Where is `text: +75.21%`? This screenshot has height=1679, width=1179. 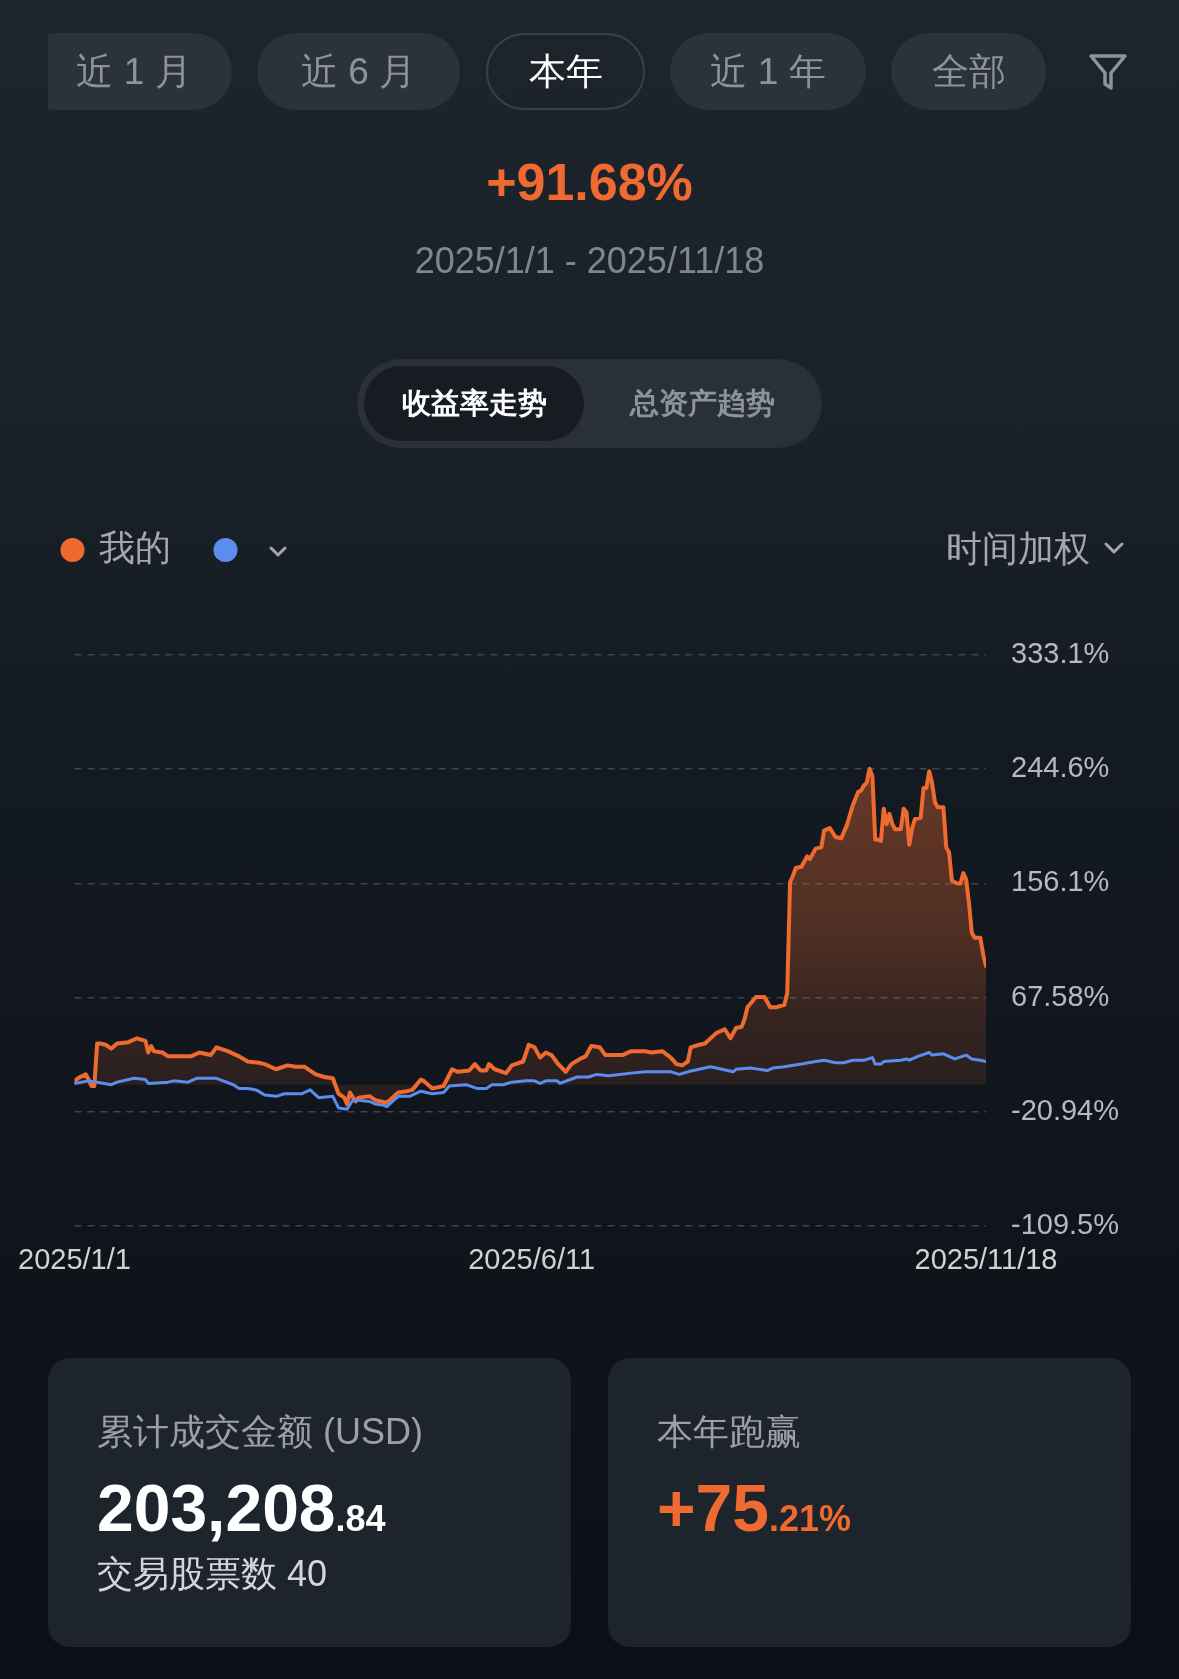 text: +75.21% is located at coordinates (754, 1508).